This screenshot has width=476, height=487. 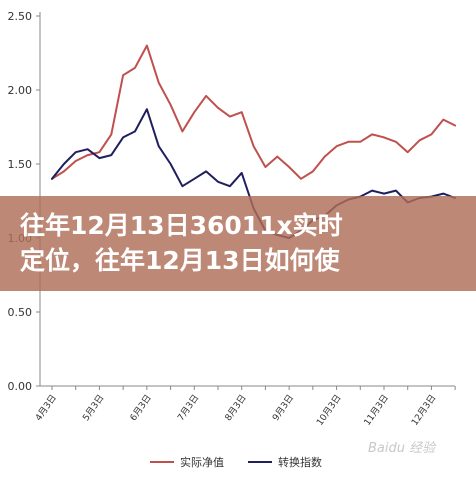 What do you see at coordinates (283, 408) in the screenshot?
I see `x-tick-label: 9月3日` at bounding box center [283, 408].